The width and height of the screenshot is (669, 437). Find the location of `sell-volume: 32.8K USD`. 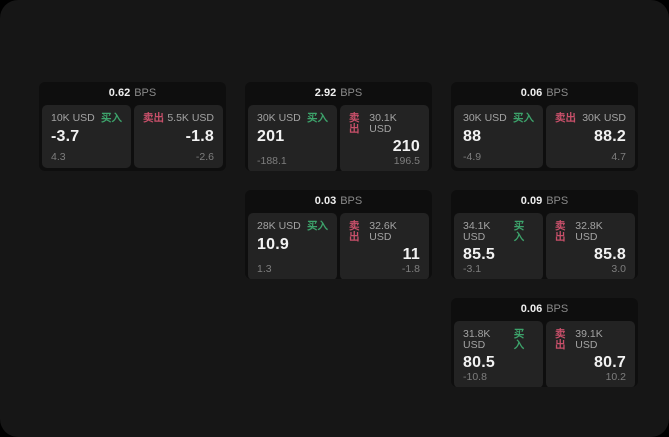

sell-volume: 32.8K USD is located at coordinates (589, 231).